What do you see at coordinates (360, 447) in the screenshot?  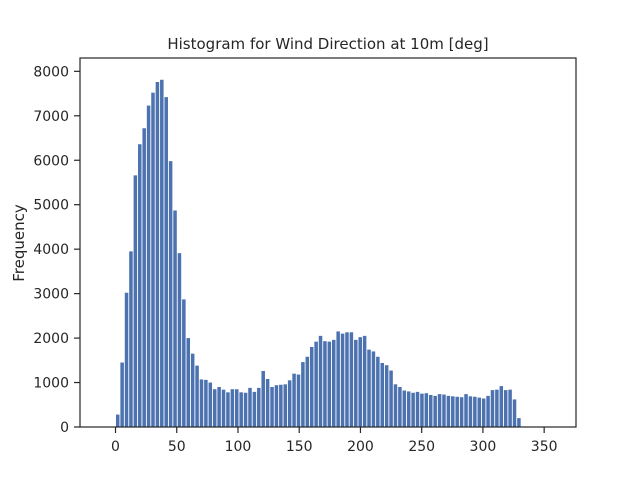 I see `x-tick-label: 200` at bounding box center [360, 447].